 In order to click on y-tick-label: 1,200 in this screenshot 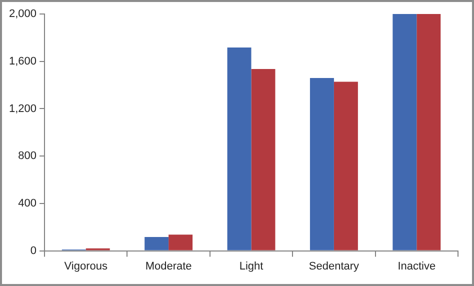, I will do `click(22, 108)`.